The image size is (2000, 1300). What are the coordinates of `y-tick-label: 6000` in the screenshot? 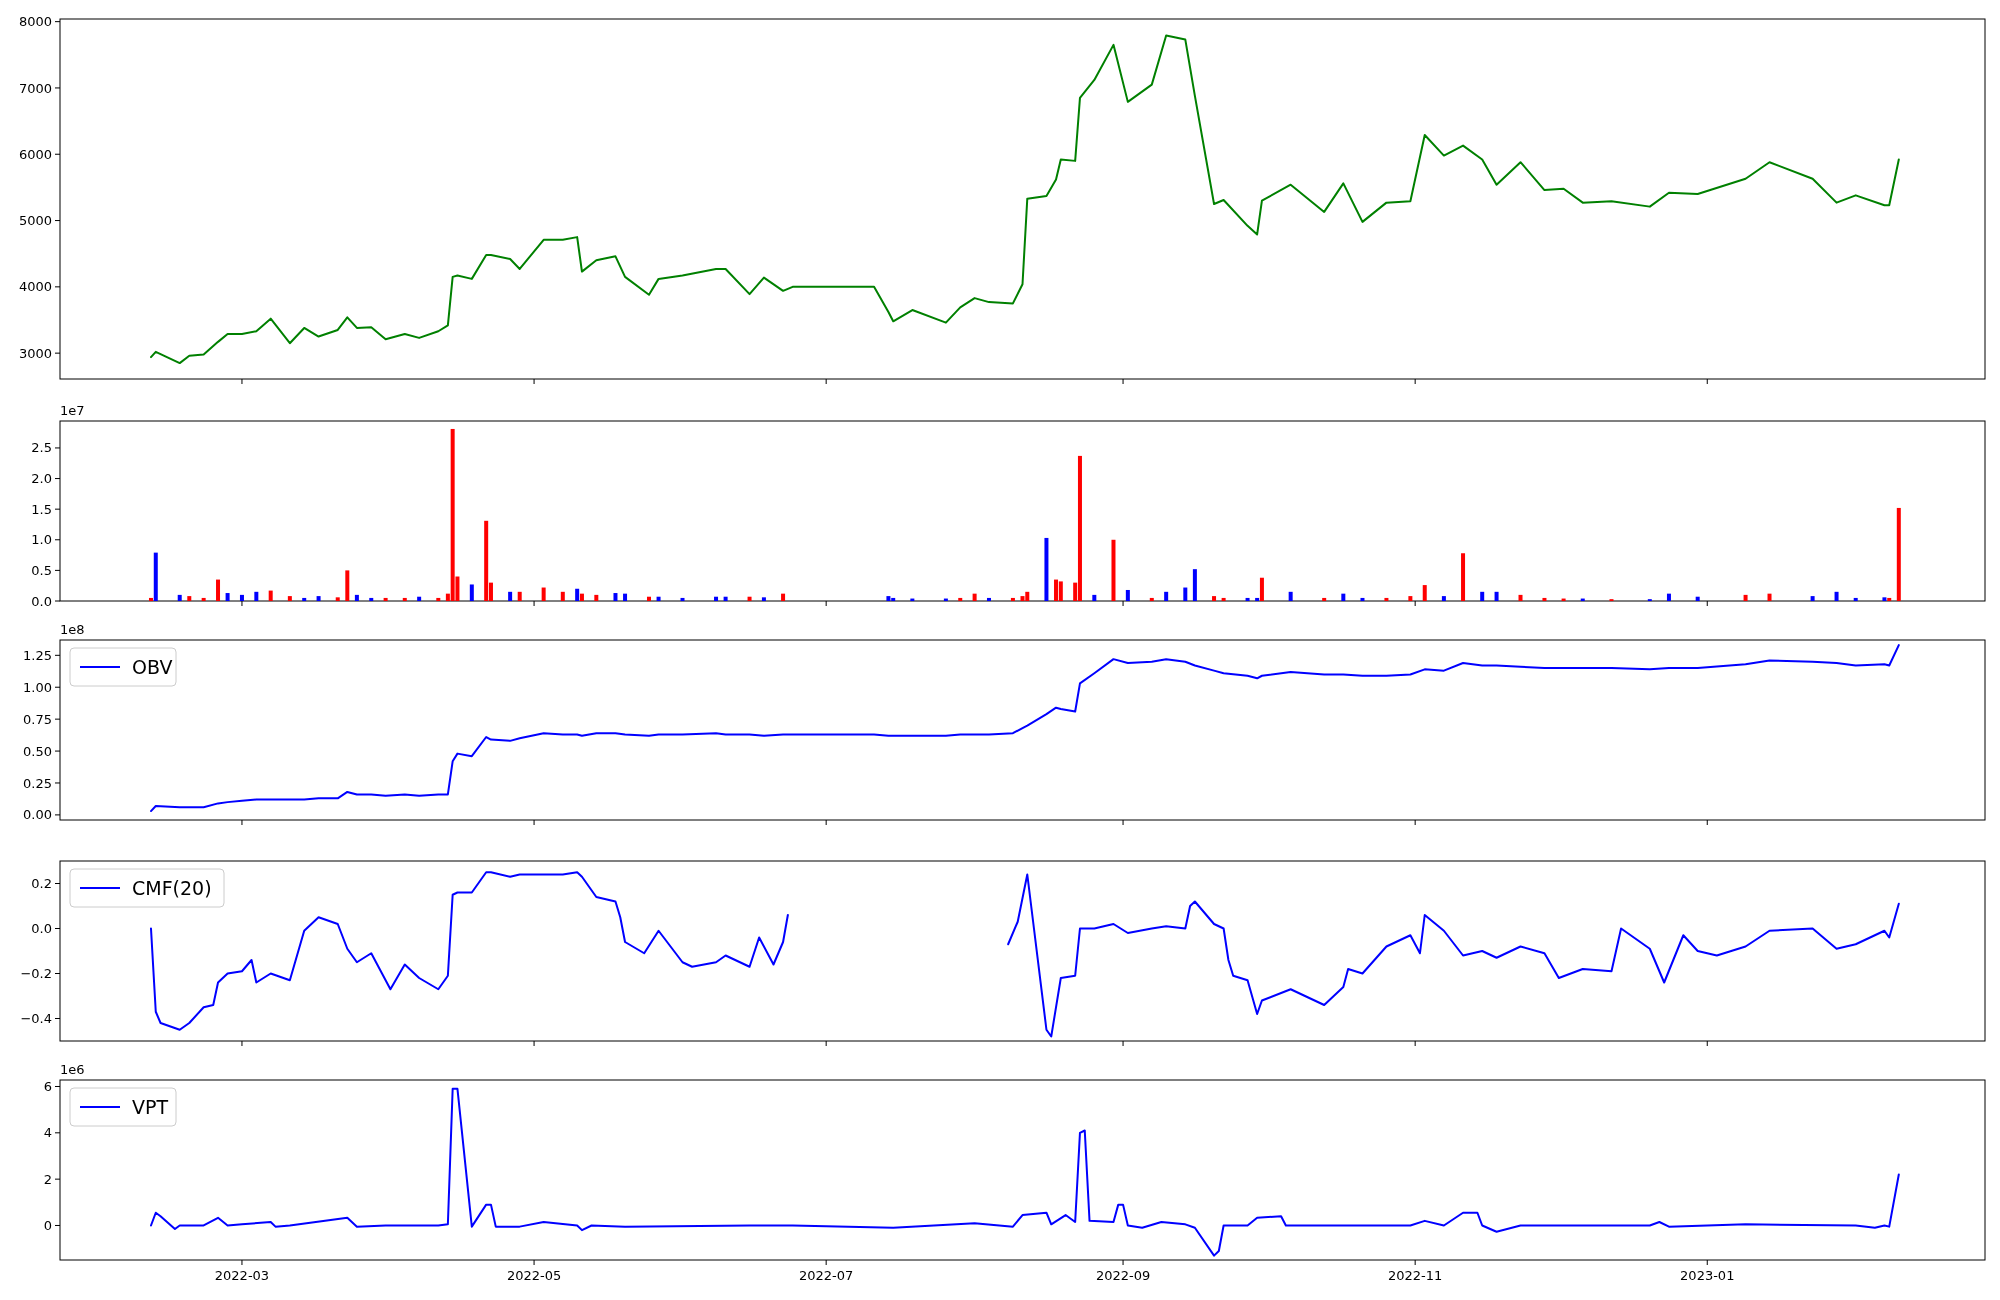 It's located at (35, 154).